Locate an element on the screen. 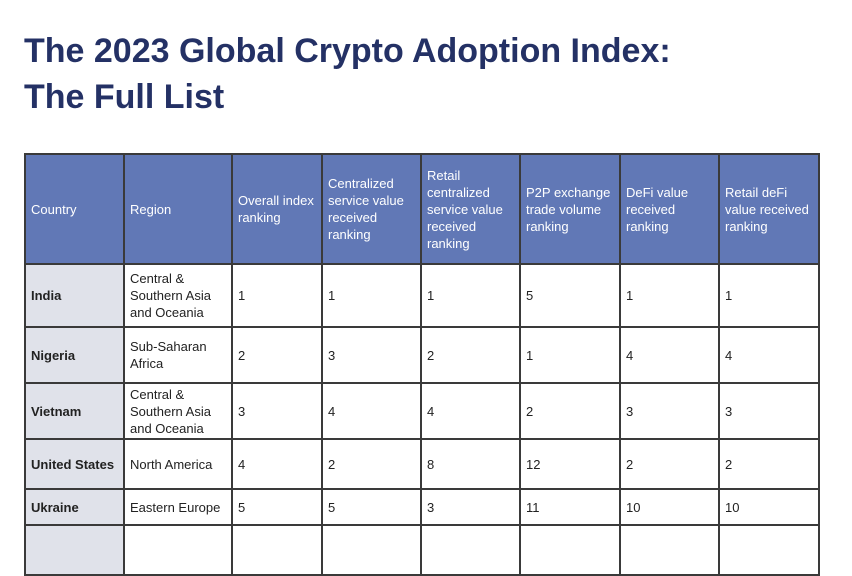  country-cell: Nigeria is located at coordinates (74, 355).